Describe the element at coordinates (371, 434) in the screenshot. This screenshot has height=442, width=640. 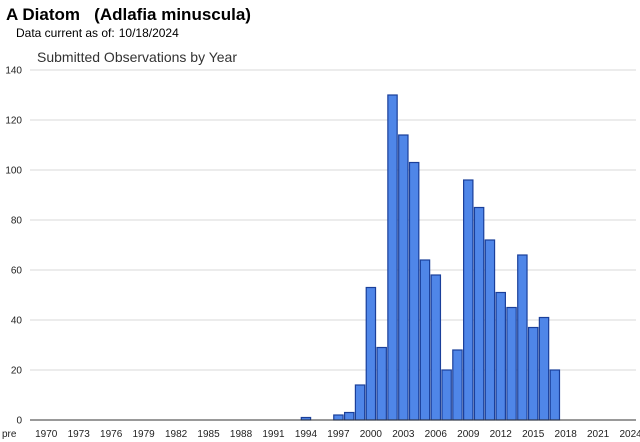
I see `x-tick-label: 2000` at that location.